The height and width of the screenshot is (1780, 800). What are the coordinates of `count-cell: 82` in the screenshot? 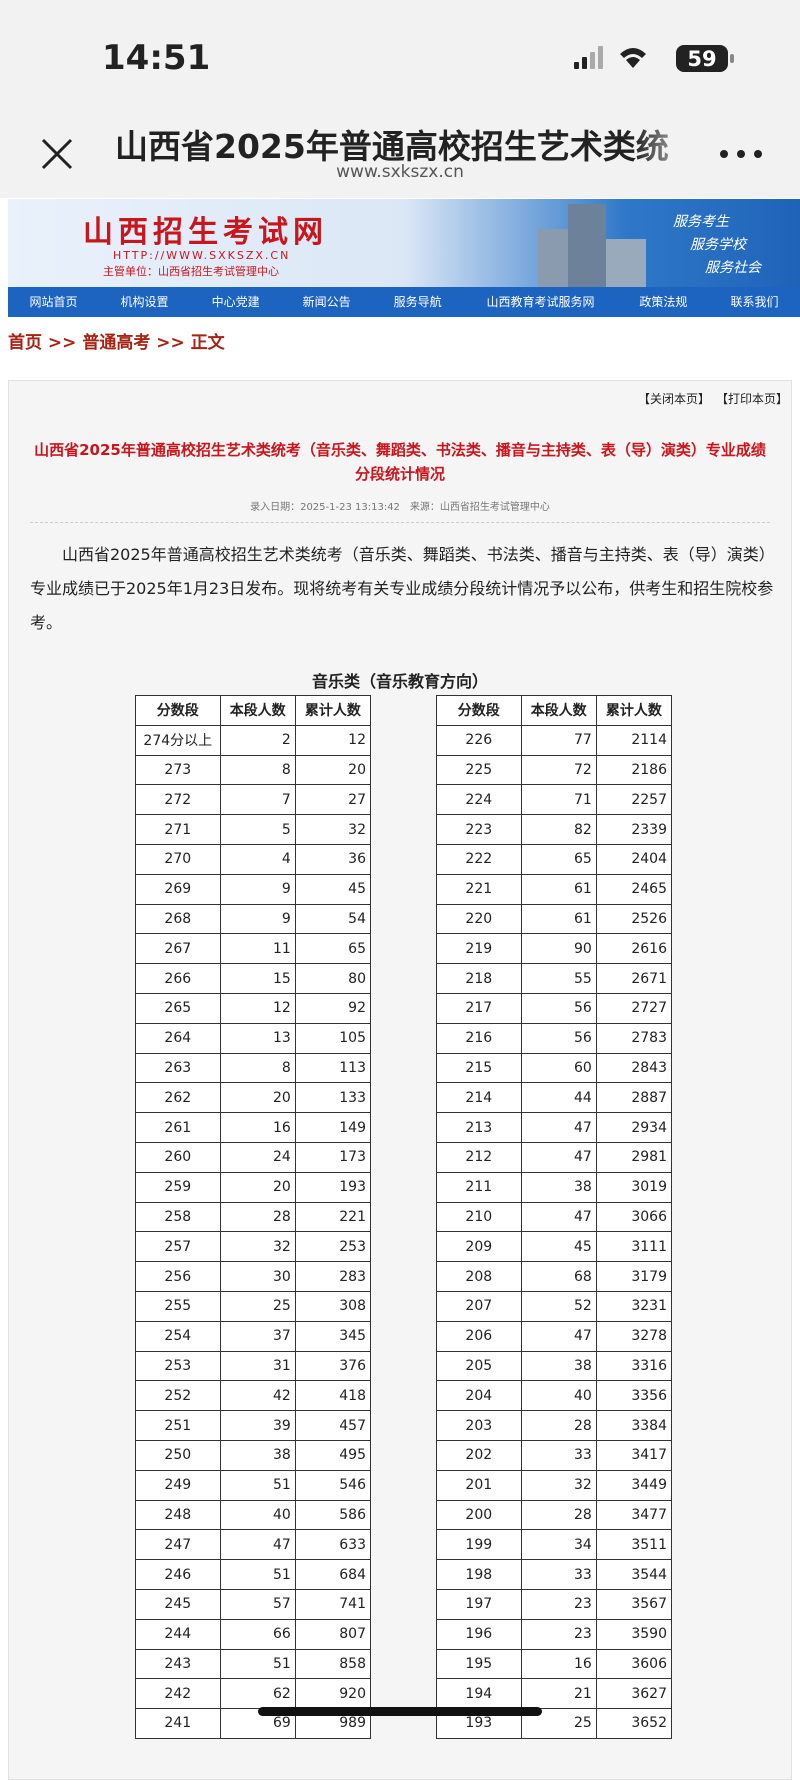 It's located at (558, 829).